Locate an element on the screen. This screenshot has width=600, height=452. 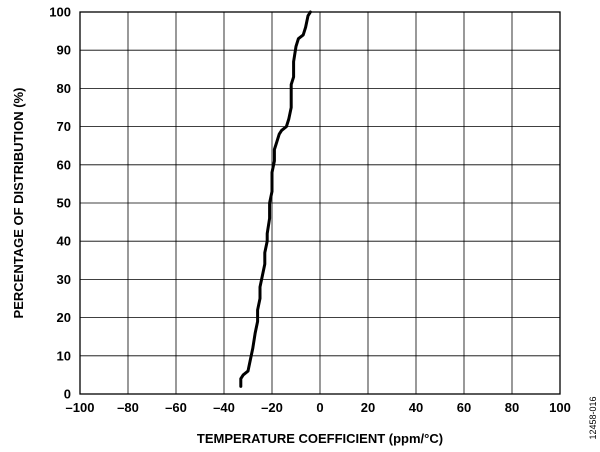
x-tick-label: –20 is located at coordinates (272, 407).